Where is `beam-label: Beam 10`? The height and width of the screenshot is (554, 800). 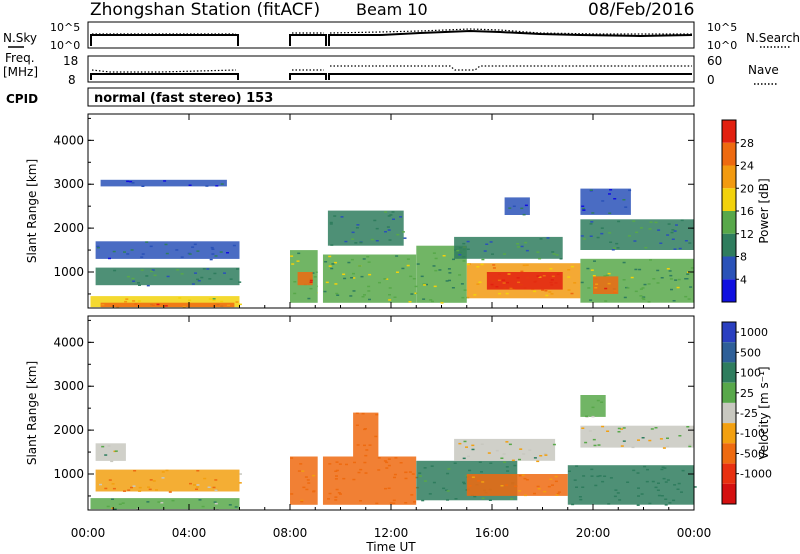
beam-label: Beam 10 is located at coordinates (392, 9).